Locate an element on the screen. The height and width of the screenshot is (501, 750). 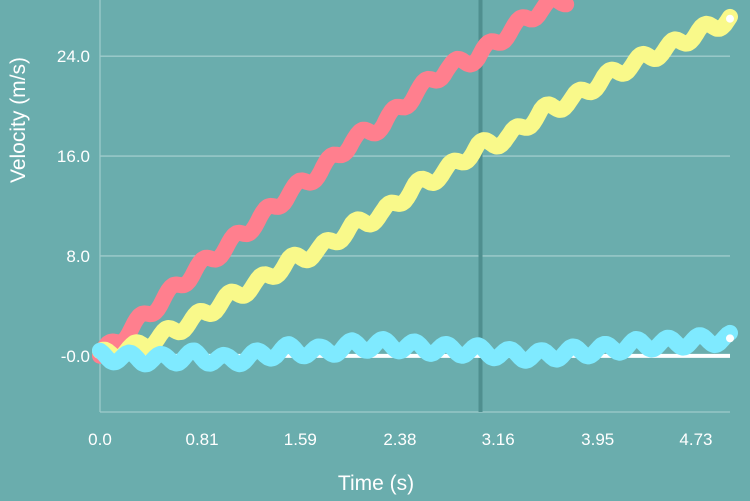
x-tick-label: 0.81 is located at coordinates (202, 439).